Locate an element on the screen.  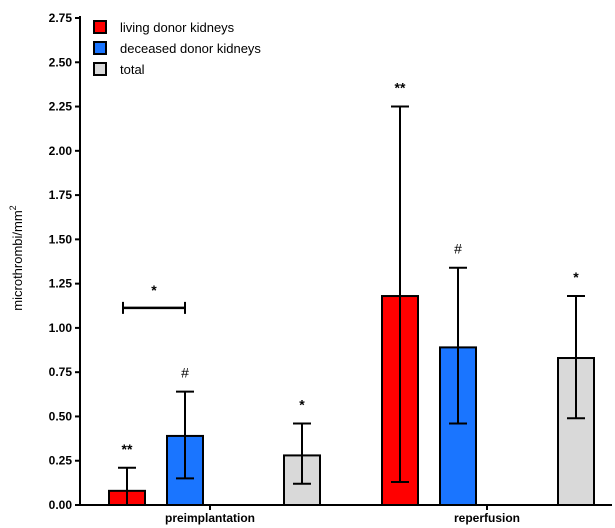
y-tick-label: 2.50 is located at coordinates (61, 62).